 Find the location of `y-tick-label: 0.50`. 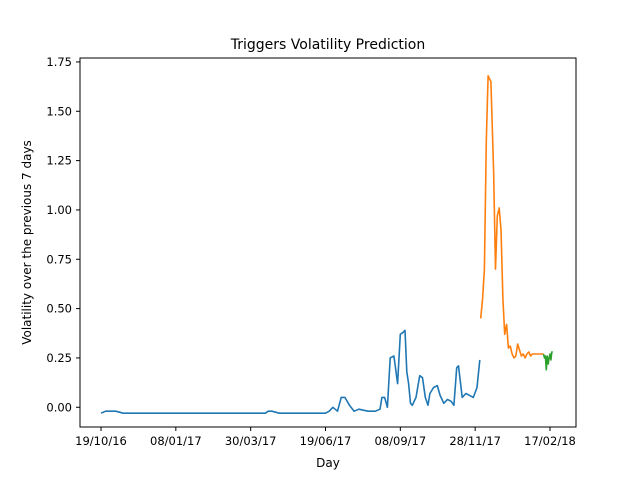

y-tick-label: 0.50 is located at coordinates (59, 309).